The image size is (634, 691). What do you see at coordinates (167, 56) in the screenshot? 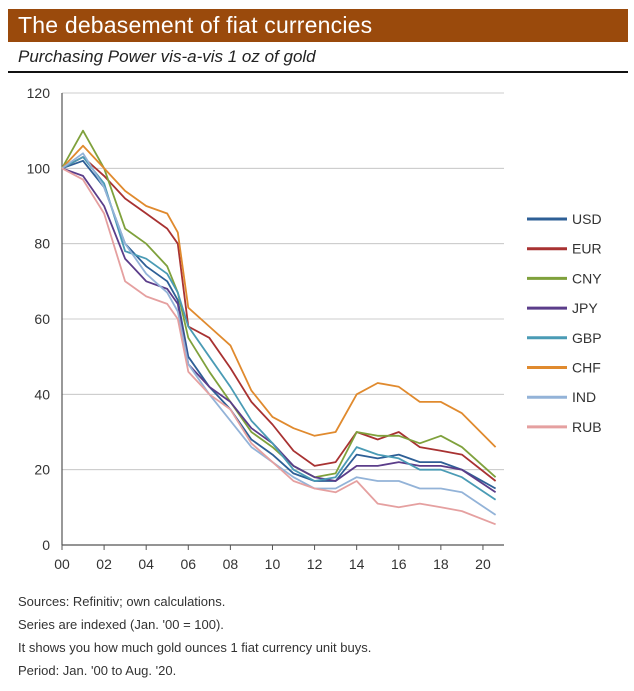
I see `chart-subtitle: Purchasing Power vis-a-vis 1 oz of gold` at bounding box center [167, 56].